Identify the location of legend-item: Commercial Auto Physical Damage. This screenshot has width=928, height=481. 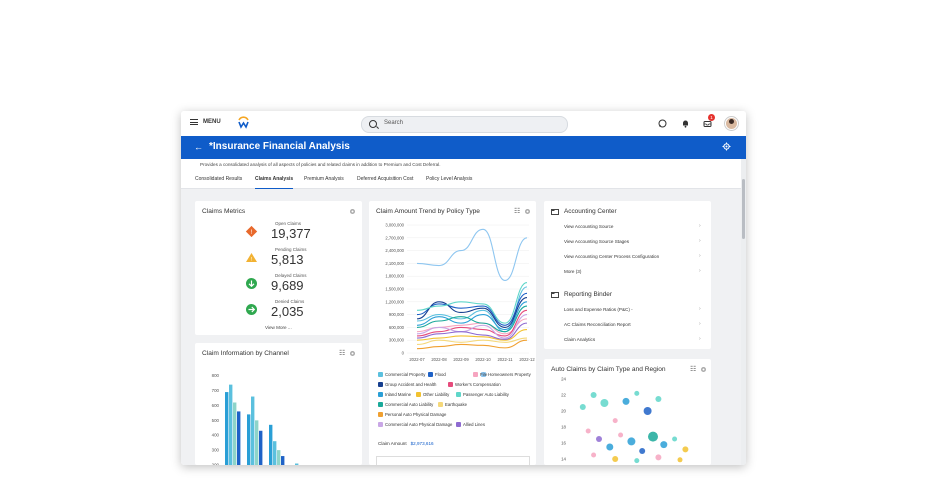
(415, 424).